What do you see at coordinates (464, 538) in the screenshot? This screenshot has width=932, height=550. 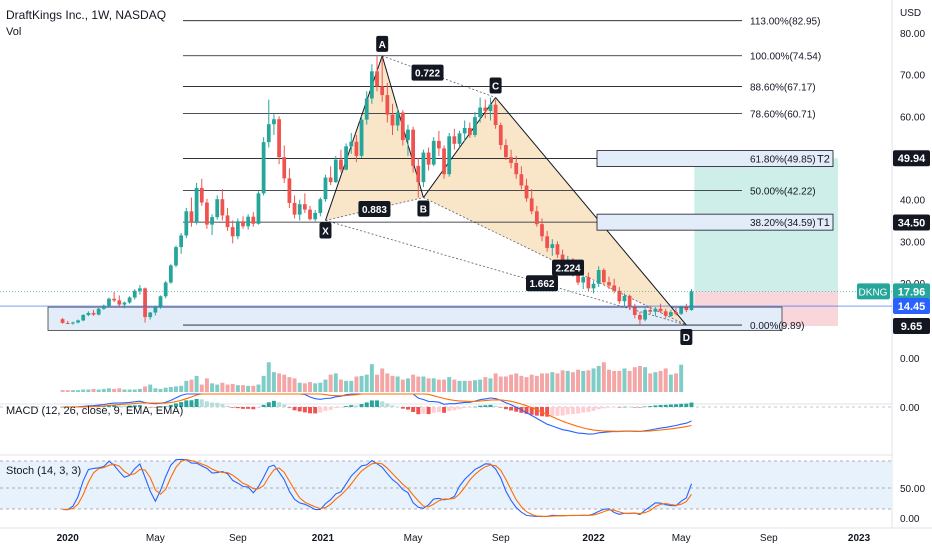 I see `time-axis: 2020 May Sep 2021 May Sep 2022 May Sep 2023` at bounding box center [464, 538].